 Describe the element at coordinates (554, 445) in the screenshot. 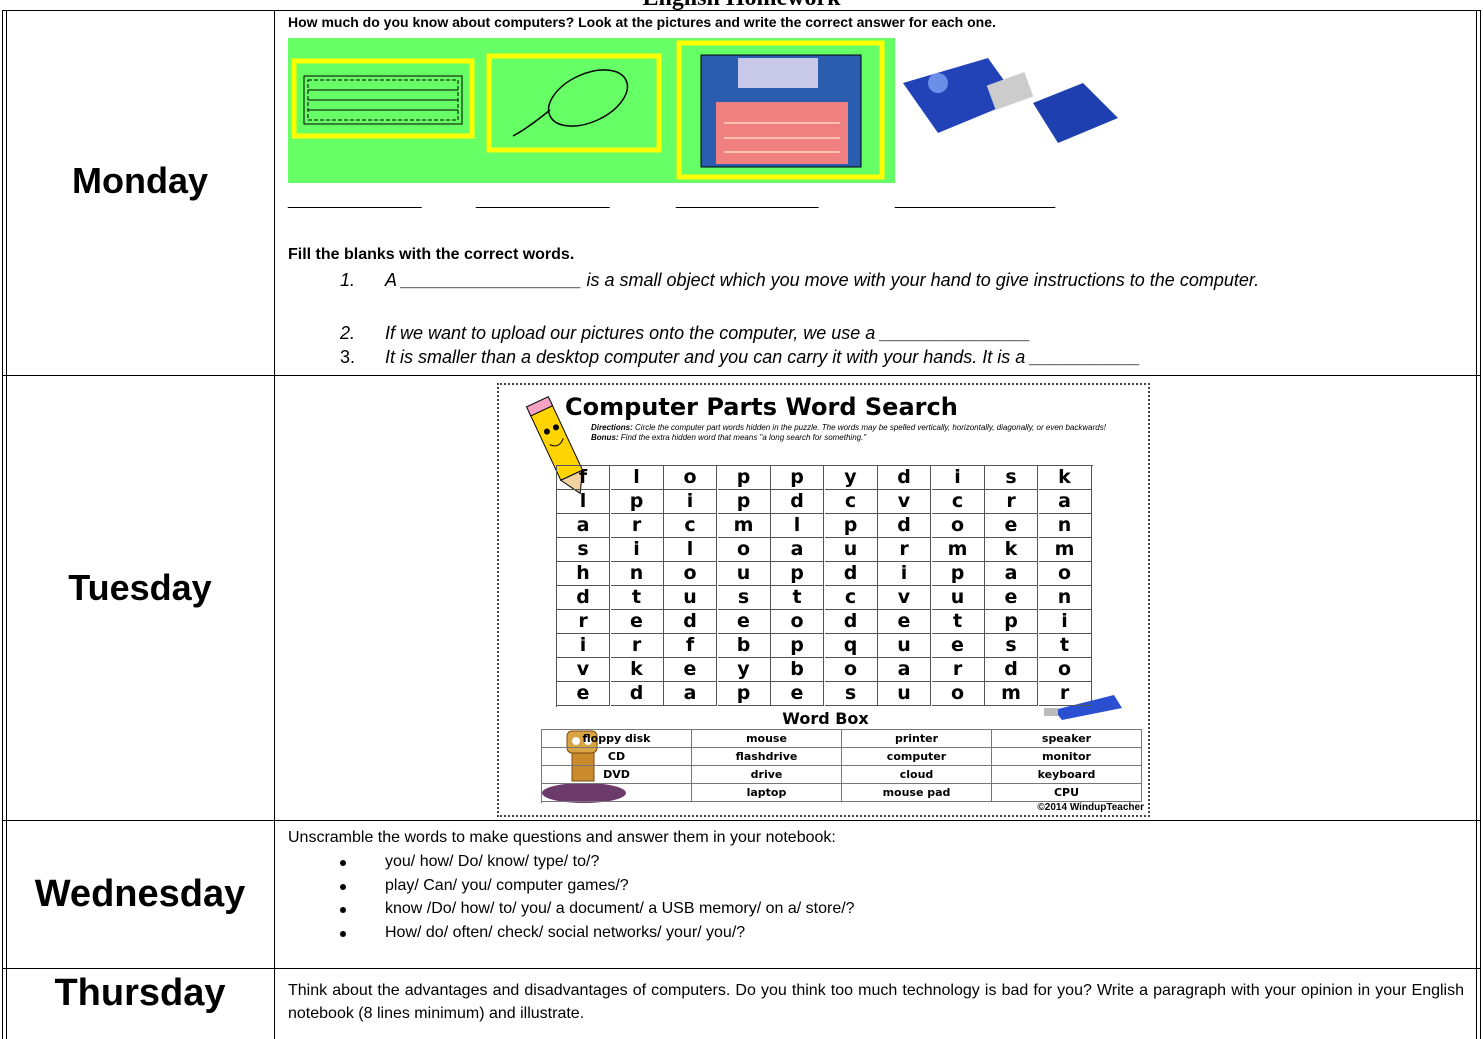

I see `pencil-icon` at that location.